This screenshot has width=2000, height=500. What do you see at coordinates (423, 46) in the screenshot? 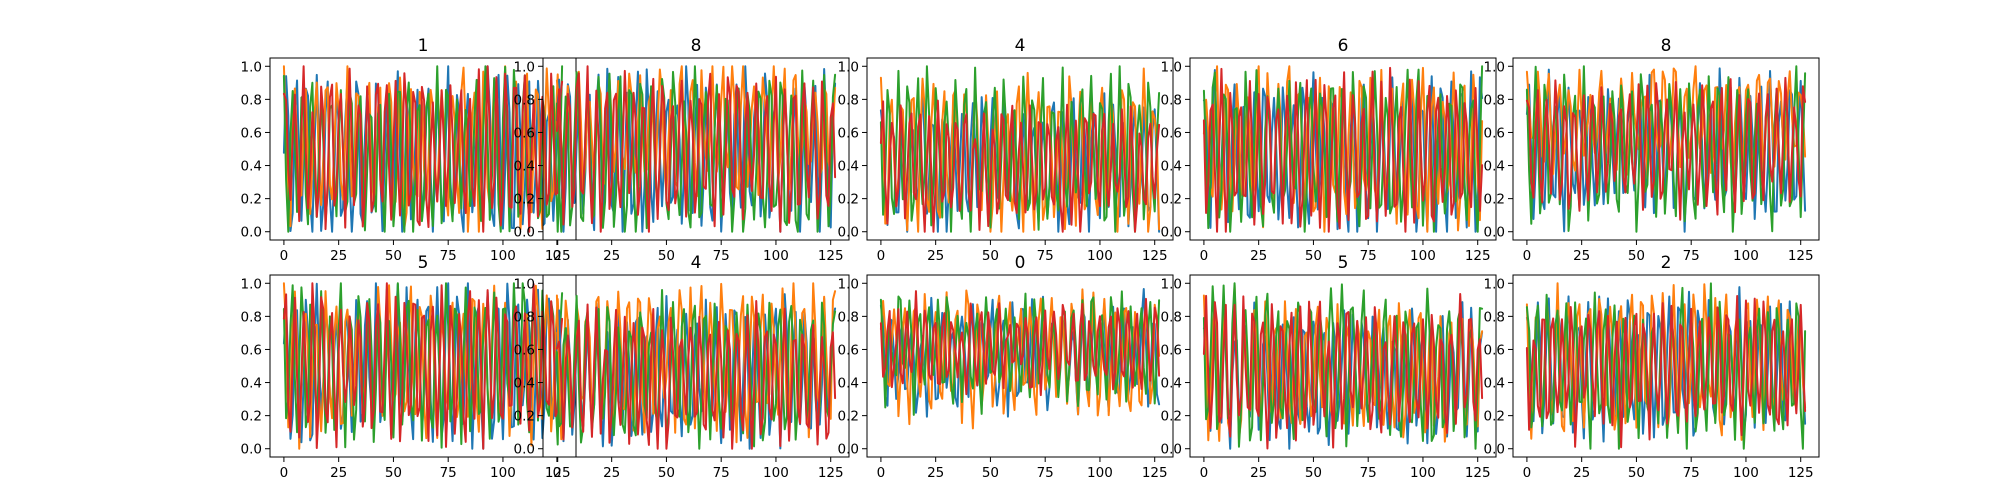
I see `subplot-title: 1` at bounding box center [423, 46].